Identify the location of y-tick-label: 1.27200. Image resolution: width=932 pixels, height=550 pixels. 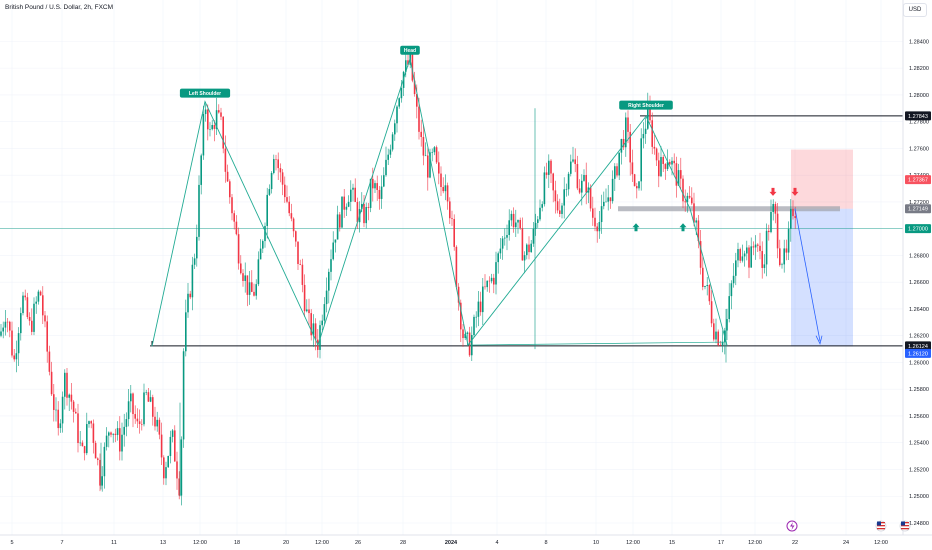
(919, 203).